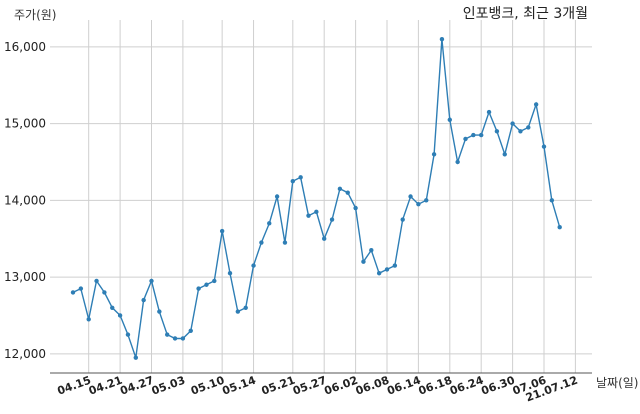 Image resolution: width=640 pixels, height=414 pixels. I want to click on y-axis-ticks: 12,000 13,000 14,000 15,000 16,000, so click(25, 200).